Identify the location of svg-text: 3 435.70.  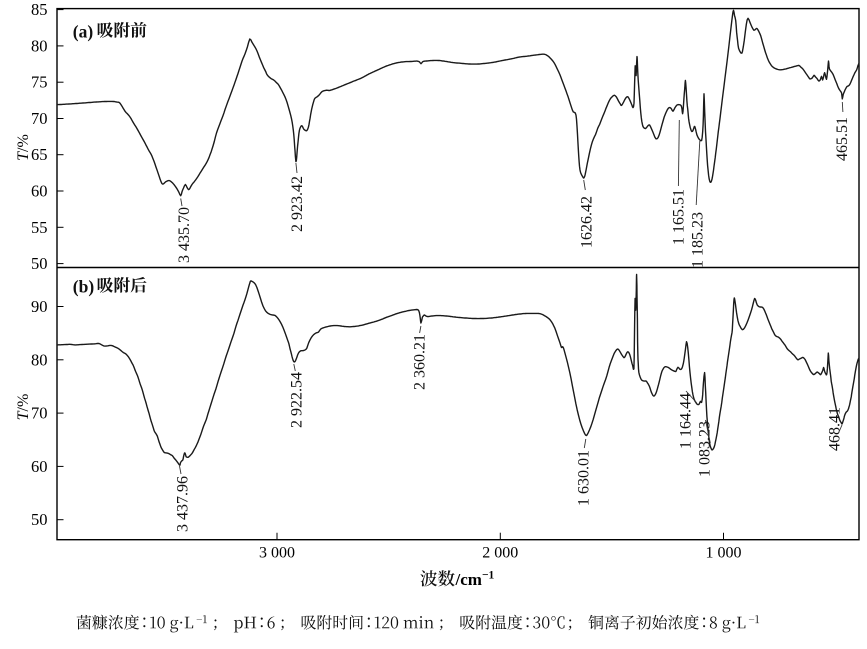
(184, 235).